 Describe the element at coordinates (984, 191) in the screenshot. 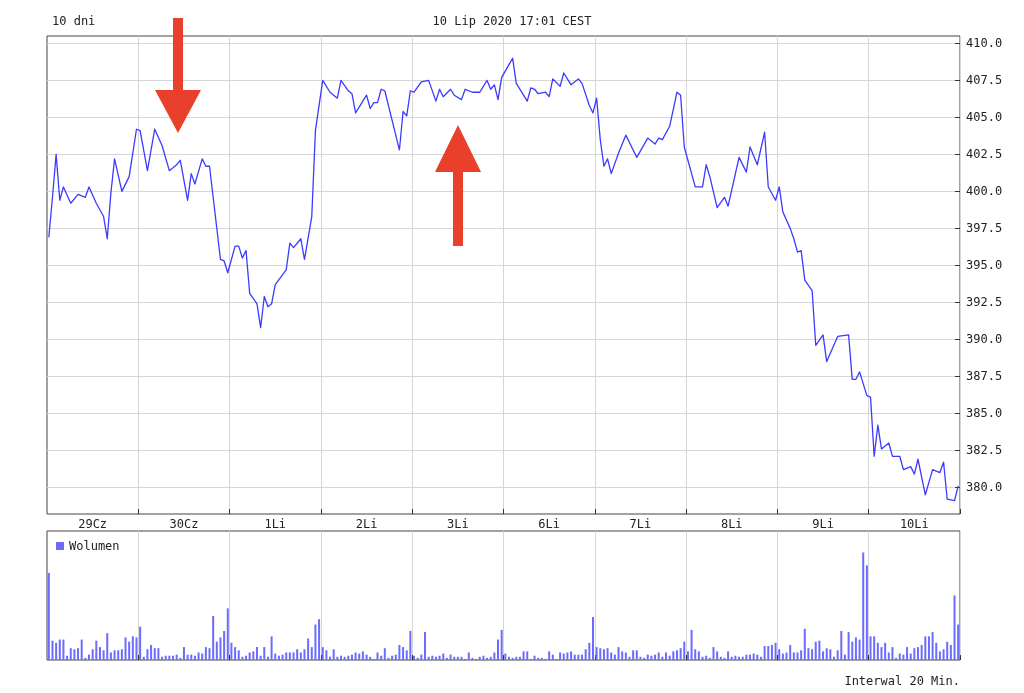

I see `y-tick-label: 400.0` at that location.